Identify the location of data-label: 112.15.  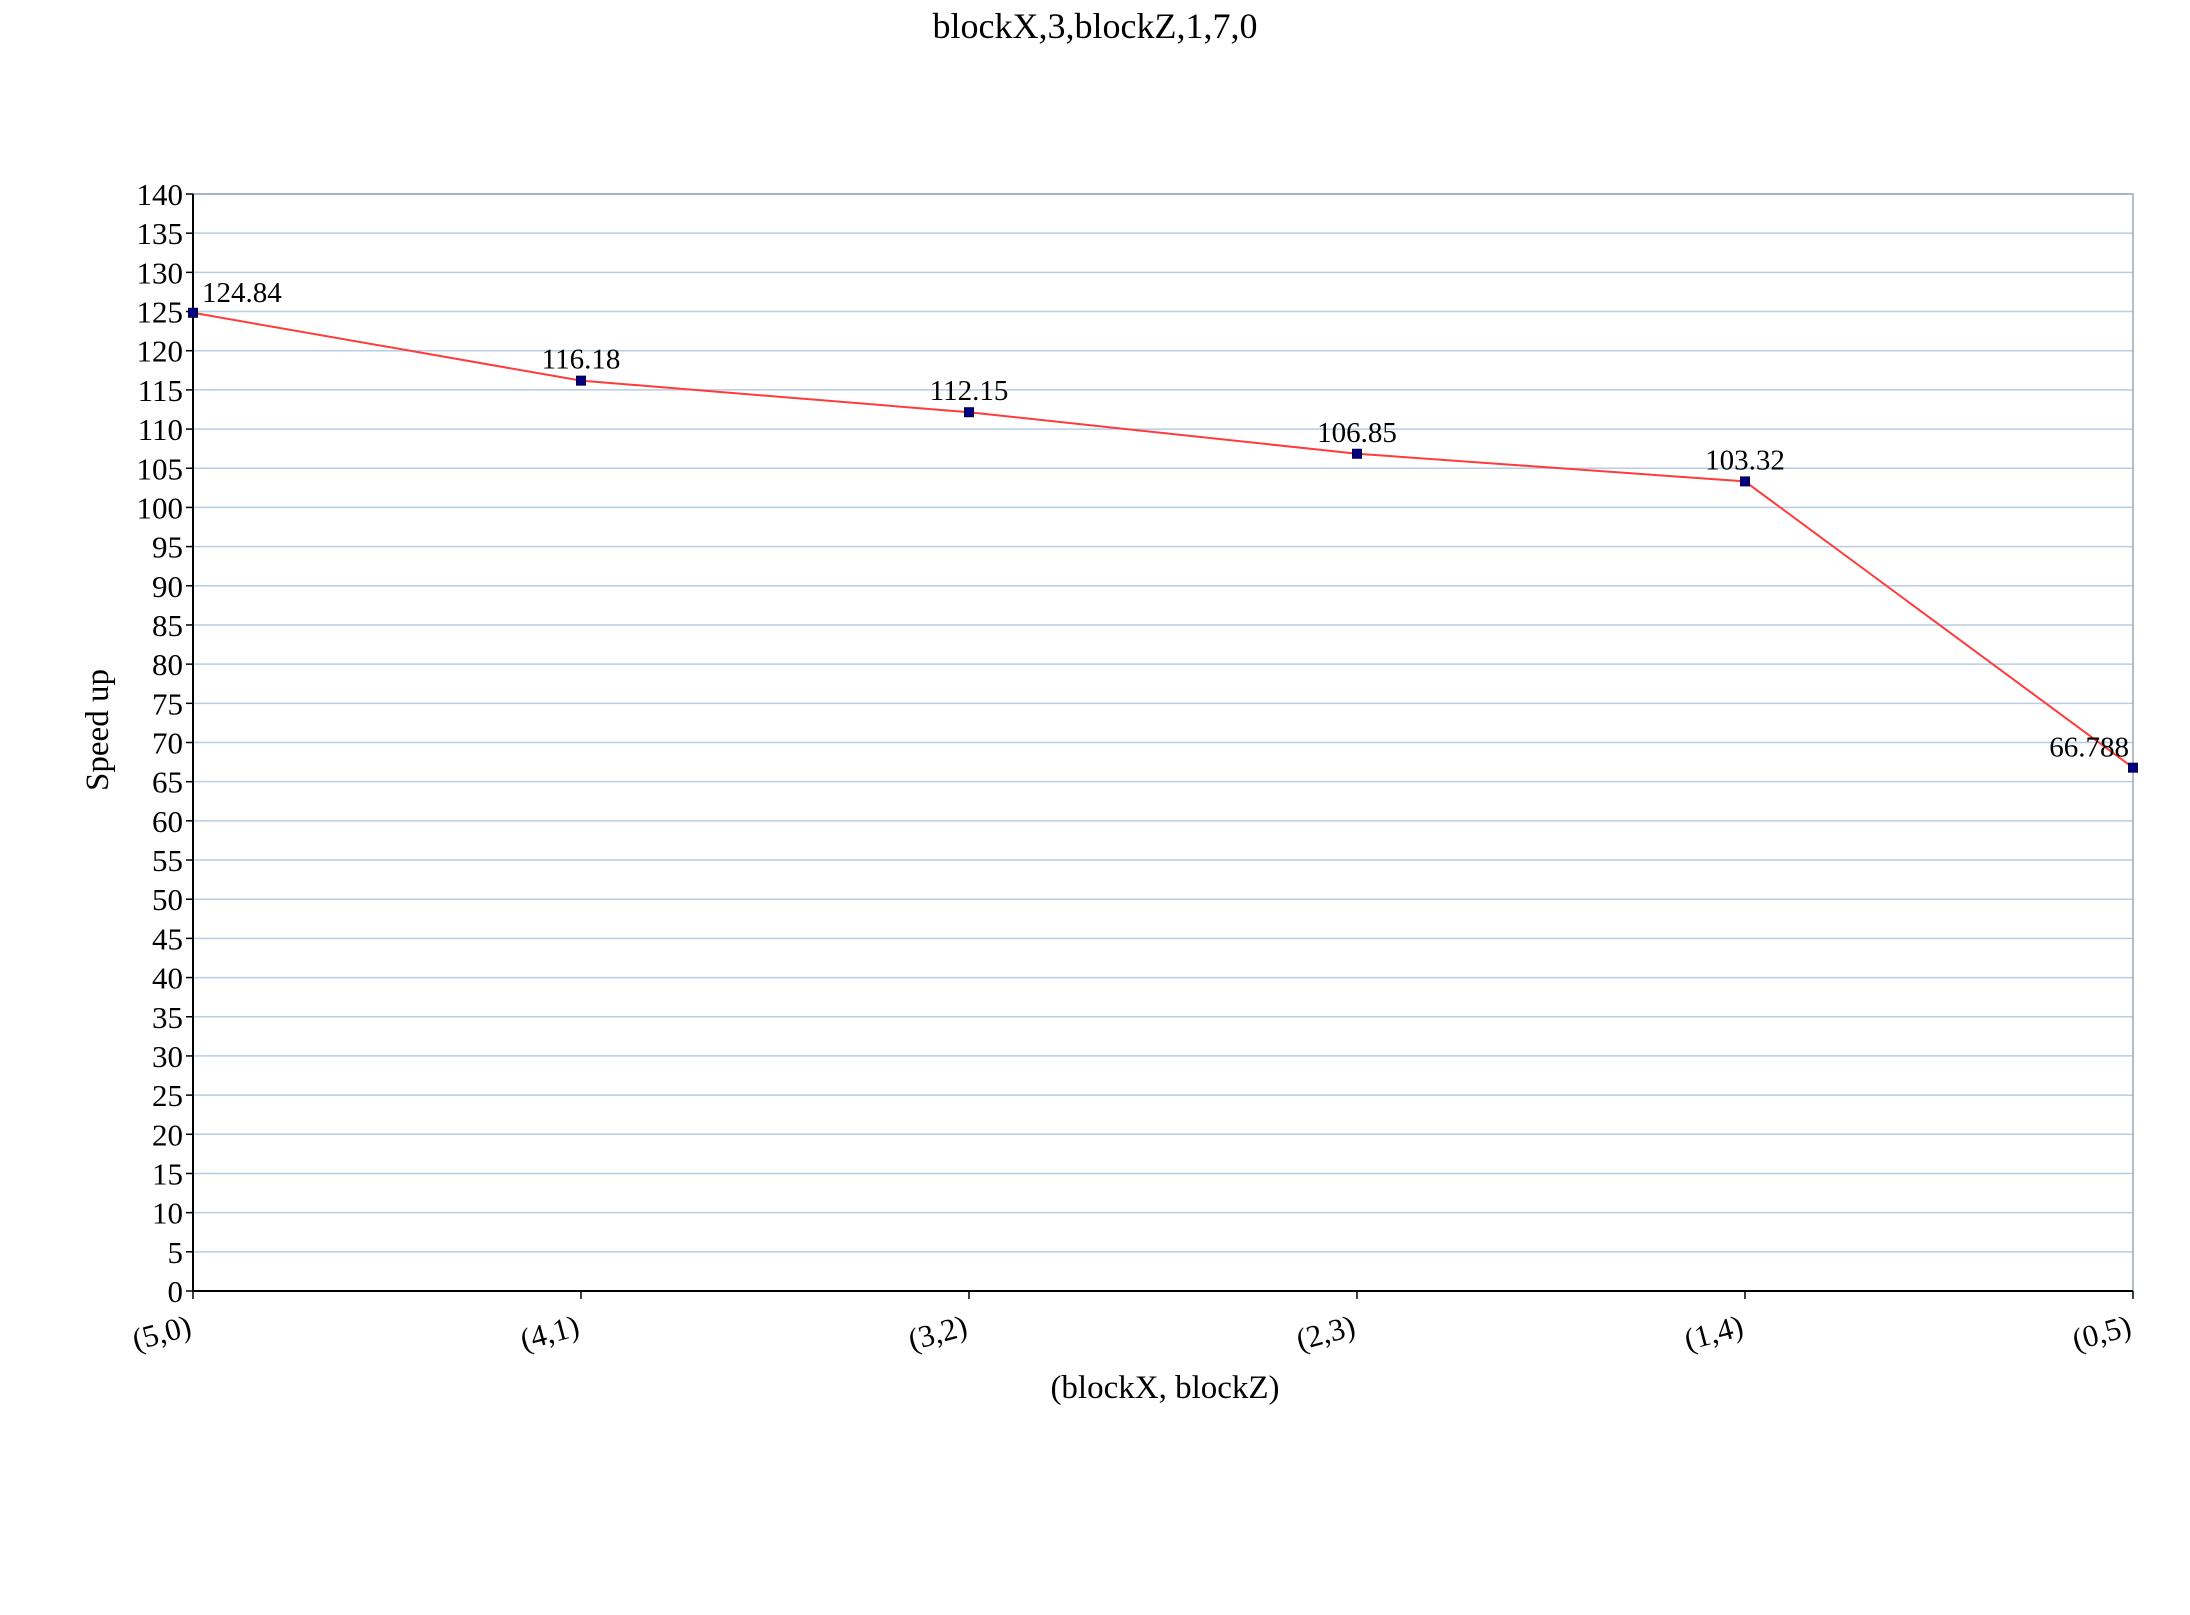
(969, 391).